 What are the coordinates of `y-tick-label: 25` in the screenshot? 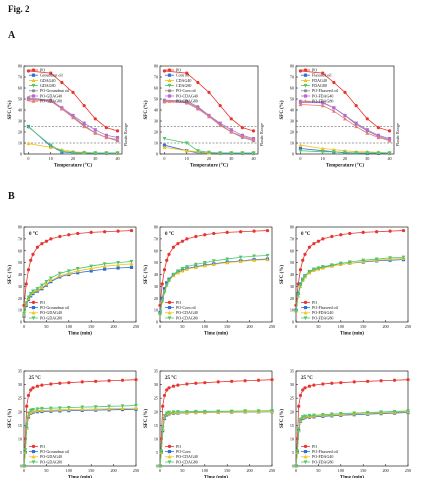 It's located at (292, 398).